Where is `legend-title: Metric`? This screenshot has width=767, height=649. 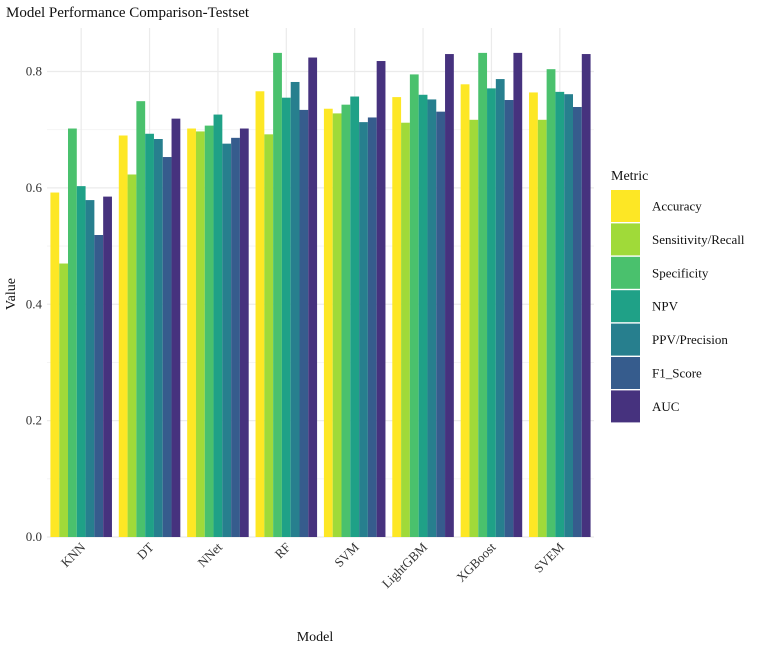
legend-title: Metric is located at coordinates (629, 176).